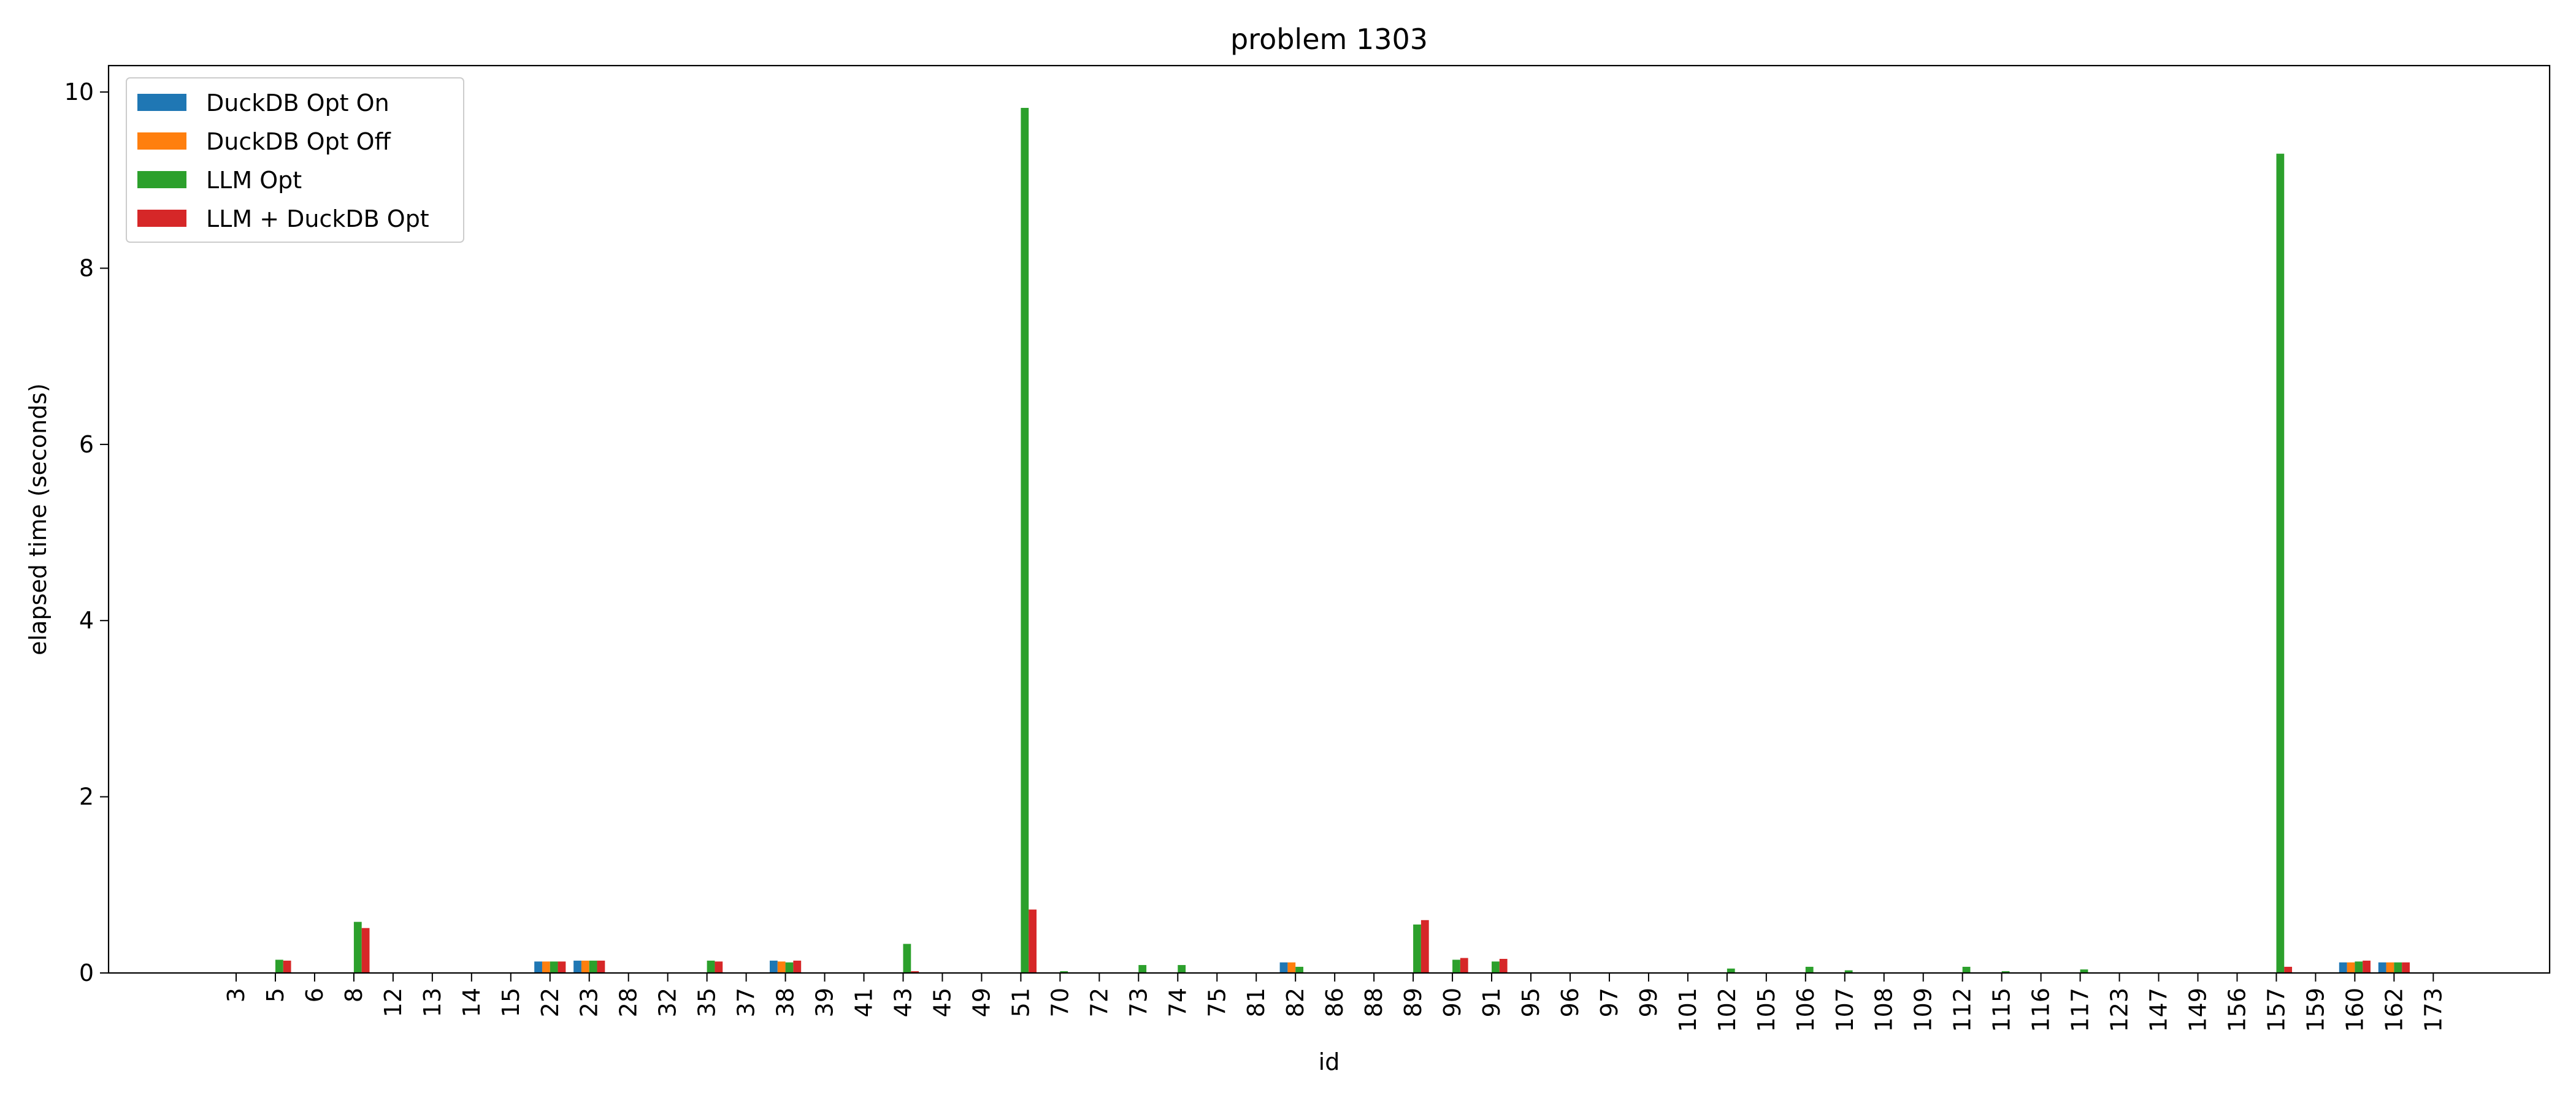 Image resolution: width=2576 pixels, height=1106 pixels. Describe the element at coordinates (1256, 1002) in the screenshot. I see `x-tick-label: 81` at that location.